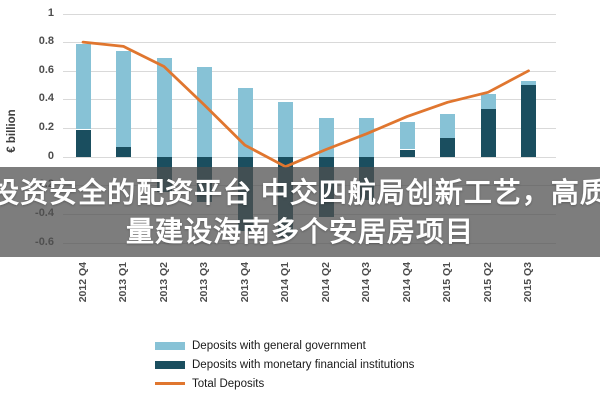 The height and width of the screenshot is (400, 600). What do you see at coordinates (204, 282) in the screenshot?
I see `x-tick-label: 2013 Q3` at bounding box center [204, 282].